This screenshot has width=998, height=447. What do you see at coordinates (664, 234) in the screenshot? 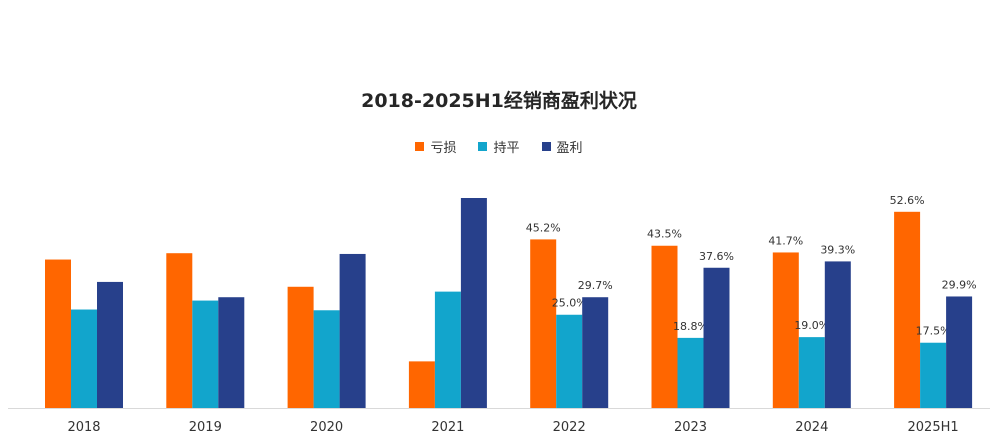
I see `data-label-loss-2023: 43.5%` at bounding box center [664, 234].